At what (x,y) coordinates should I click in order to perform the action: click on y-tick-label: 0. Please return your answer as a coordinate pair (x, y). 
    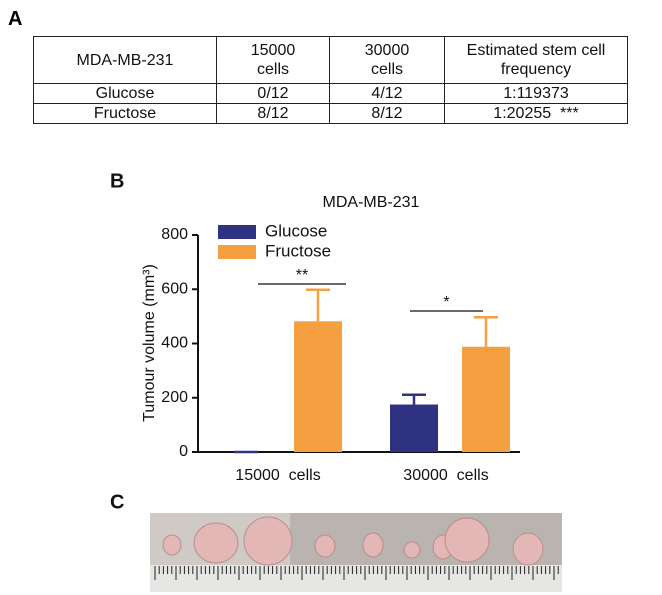
    Looking at the image, I should click on (183, 451).